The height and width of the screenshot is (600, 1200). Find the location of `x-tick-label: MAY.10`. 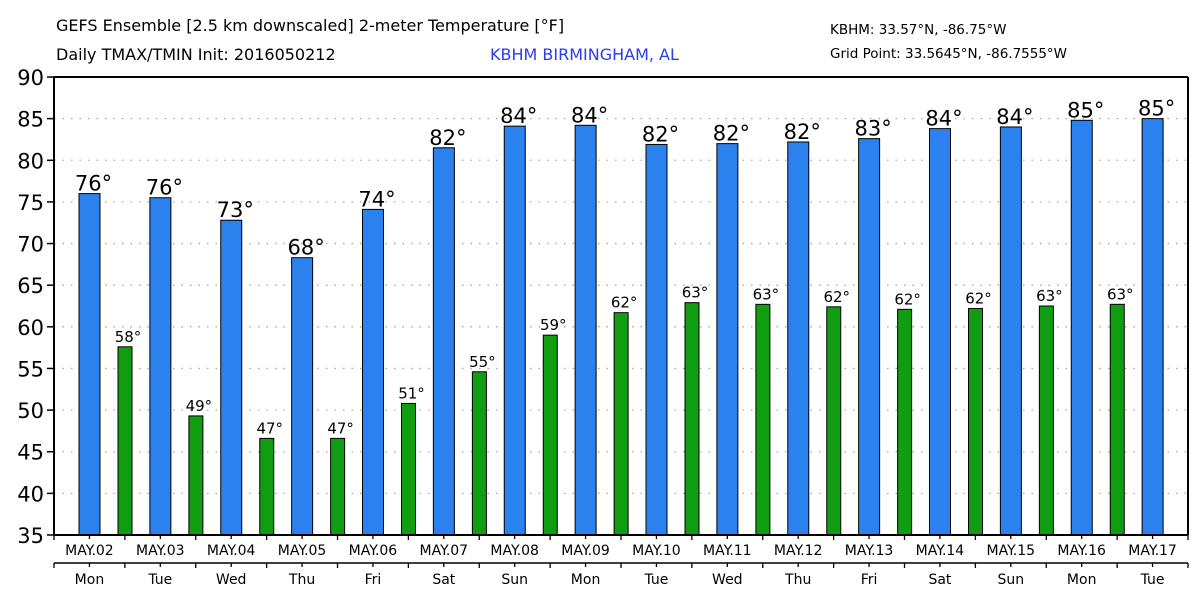

x-tick-label: MAY.10 is located at coordinates (656, 551).